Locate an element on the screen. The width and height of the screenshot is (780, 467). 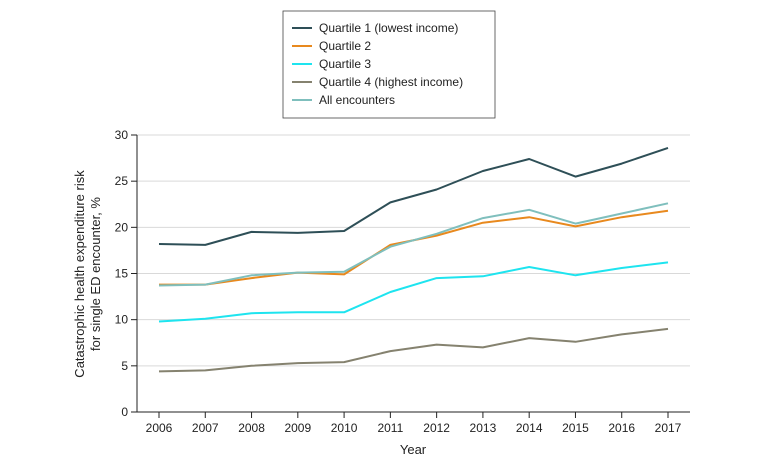
x-tick-label-2017: 2017 is located at coordinates (668, 428).